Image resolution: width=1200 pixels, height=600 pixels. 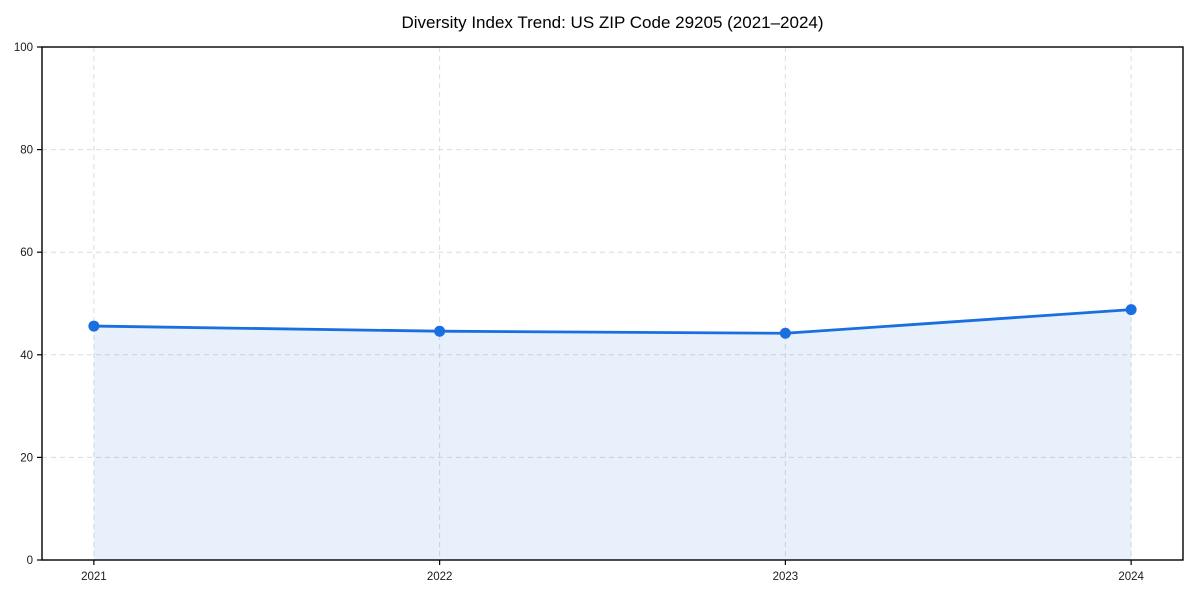 I want to click on y-tick-label: 80, so click(x=26, y=151).